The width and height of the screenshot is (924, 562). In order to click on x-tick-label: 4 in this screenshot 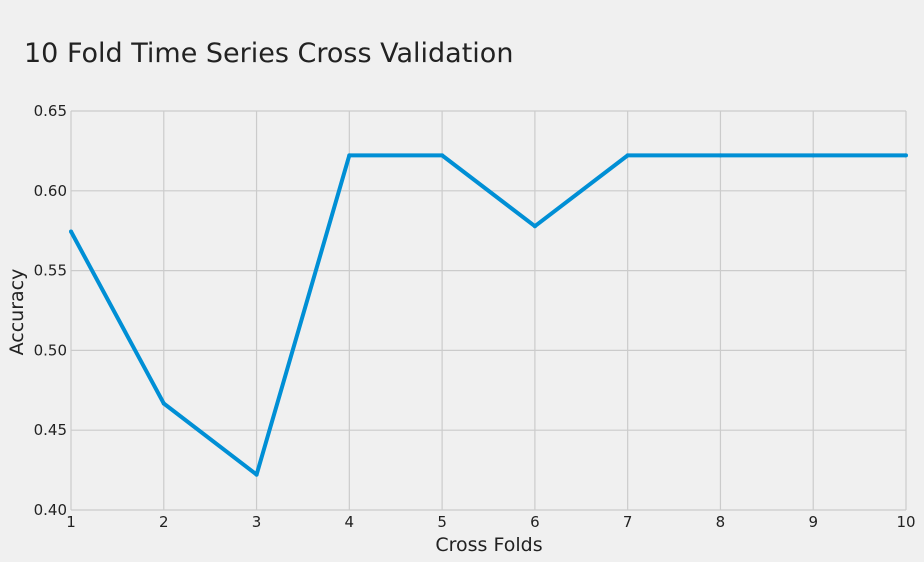, I will do `click(350, 522)`.